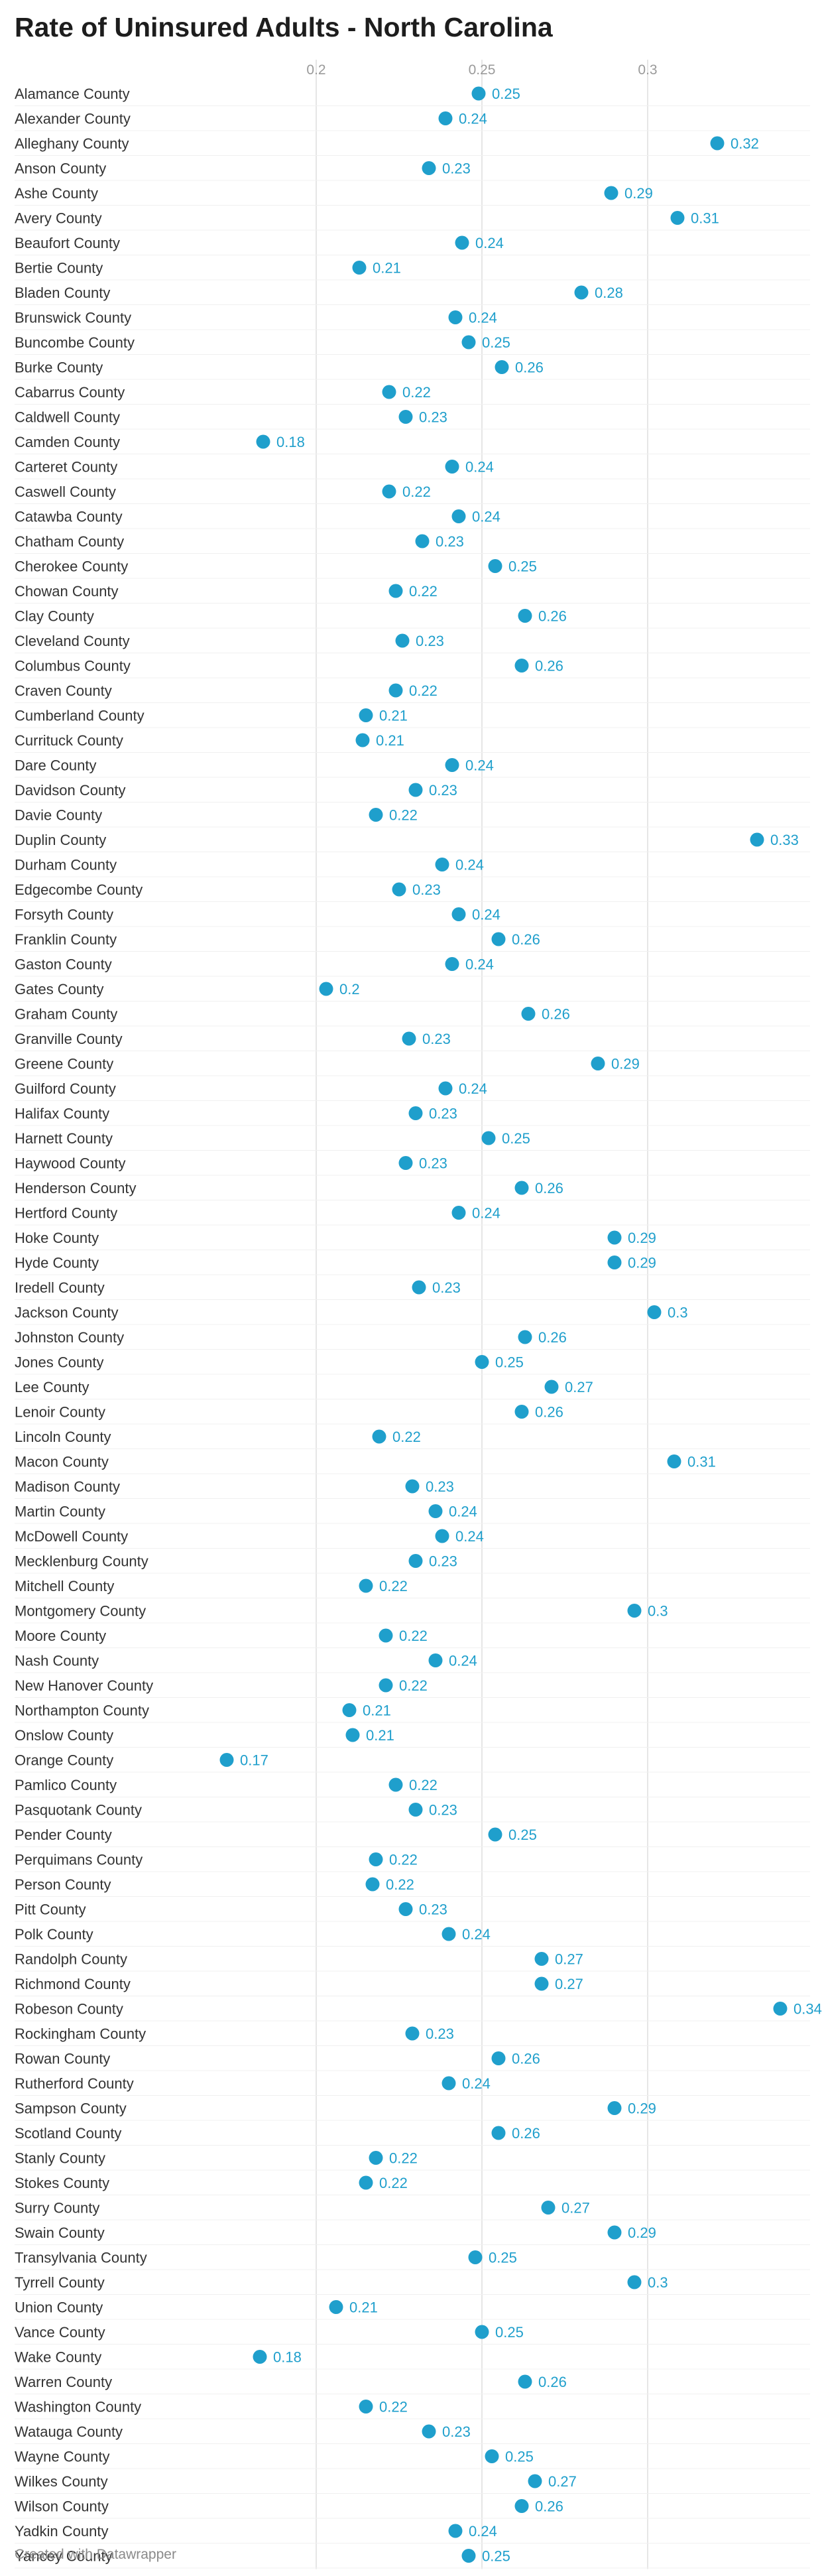 The image size is (822, 2576). Describe the element at coordinates (482, 70) in the screenshot. I see `x-tick-label: 0.25` at that location.